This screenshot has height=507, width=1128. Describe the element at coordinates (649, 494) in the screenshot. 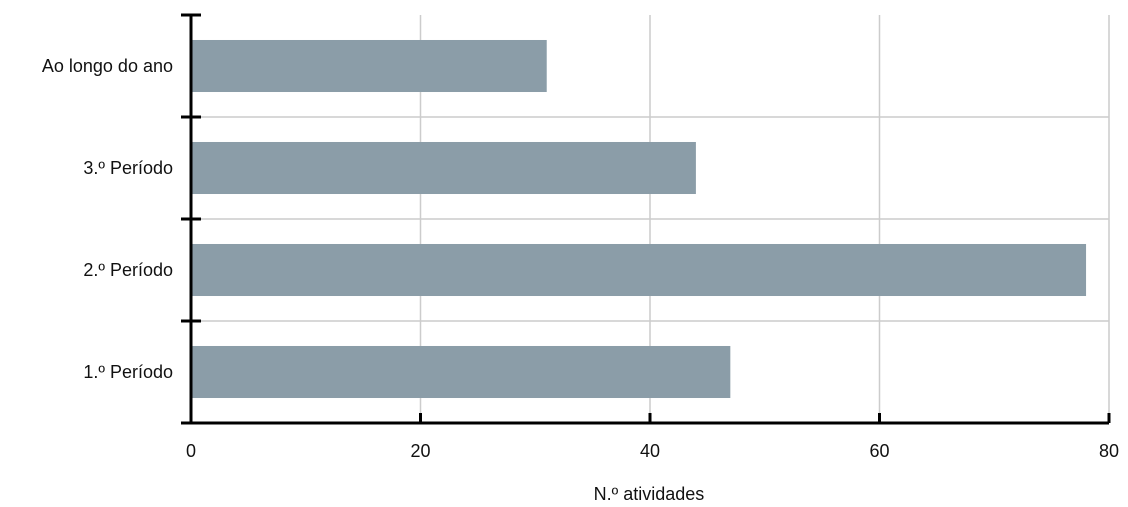

I see `x-axis-title: N.º atividades` at that location.